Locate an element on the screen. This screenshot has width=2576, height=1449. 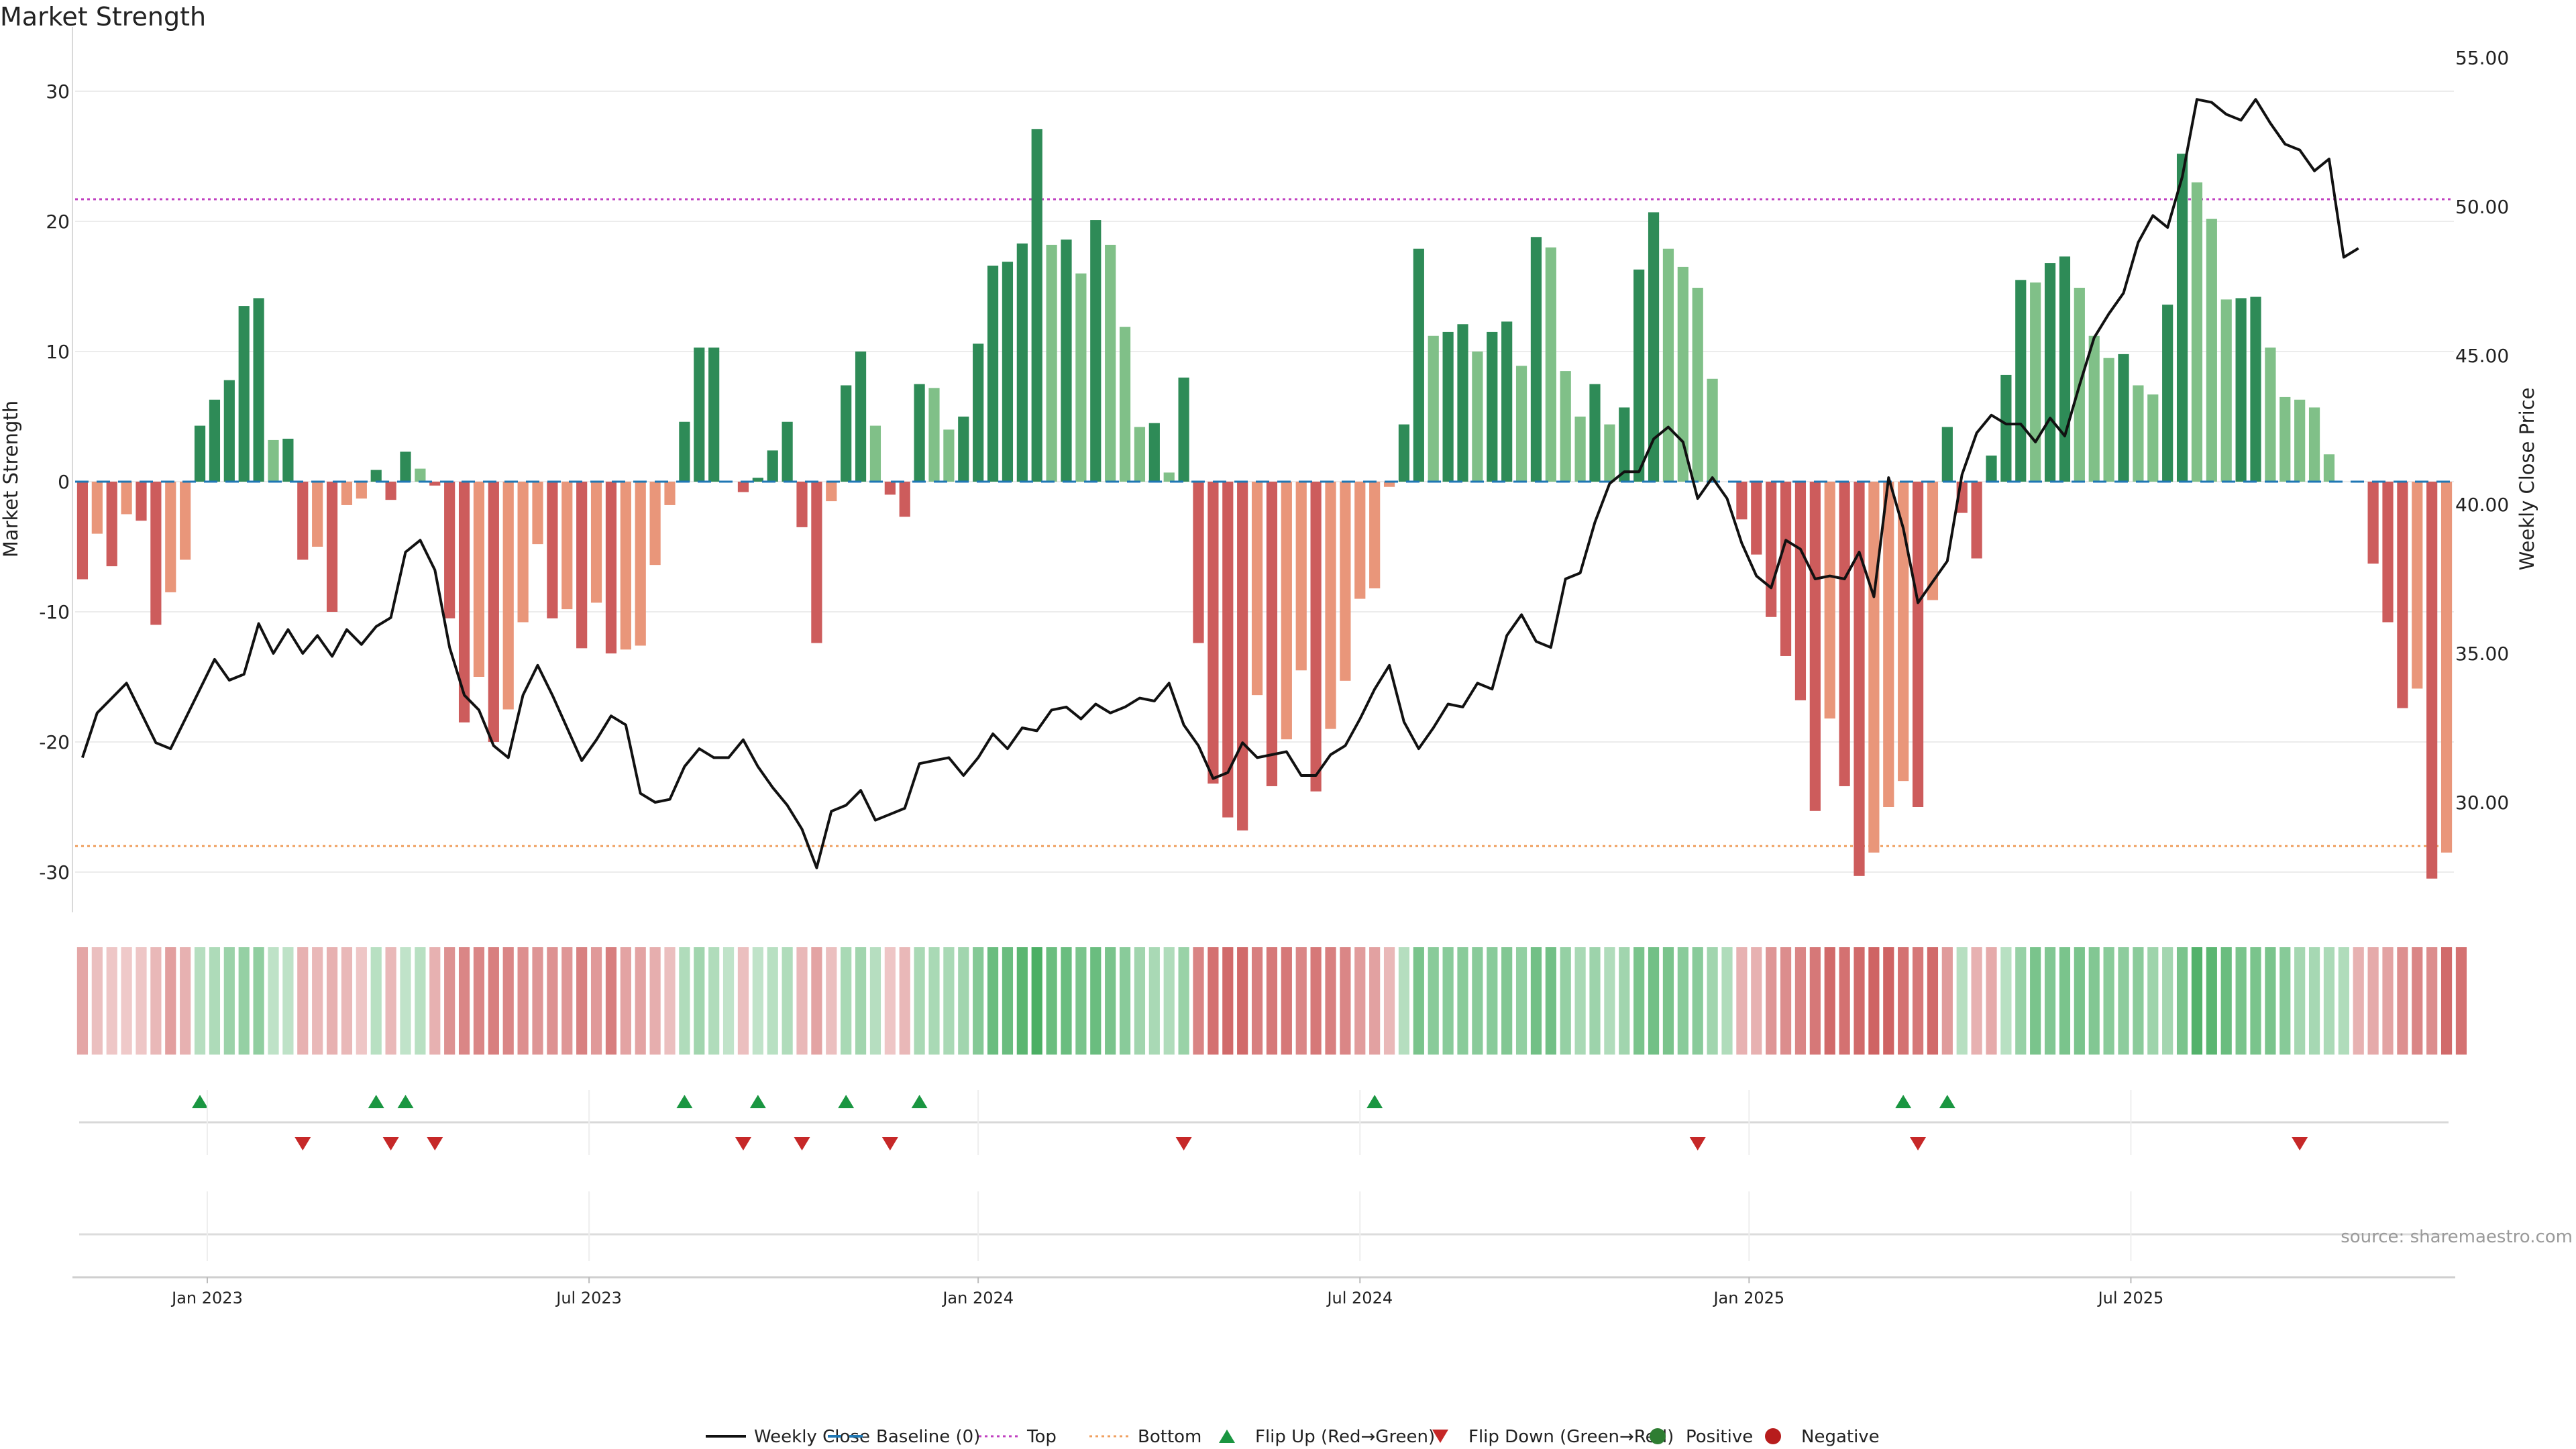
right-tick-label-0: 55.00 is located at coordinates (2482, 58).